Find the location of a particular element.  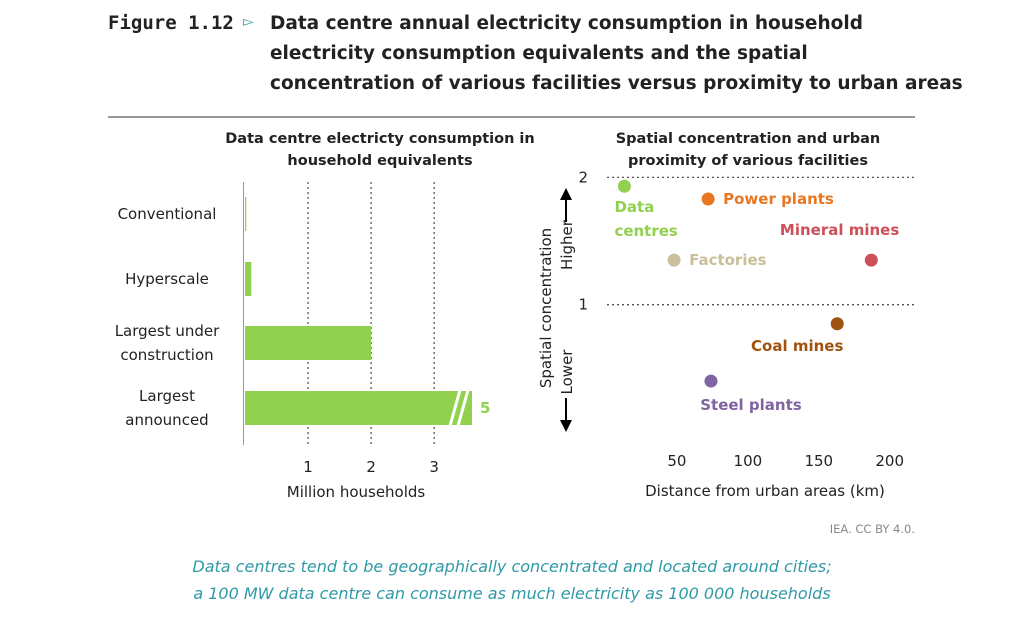

x-axis-label: Million households is located at coordinates (356, 492).